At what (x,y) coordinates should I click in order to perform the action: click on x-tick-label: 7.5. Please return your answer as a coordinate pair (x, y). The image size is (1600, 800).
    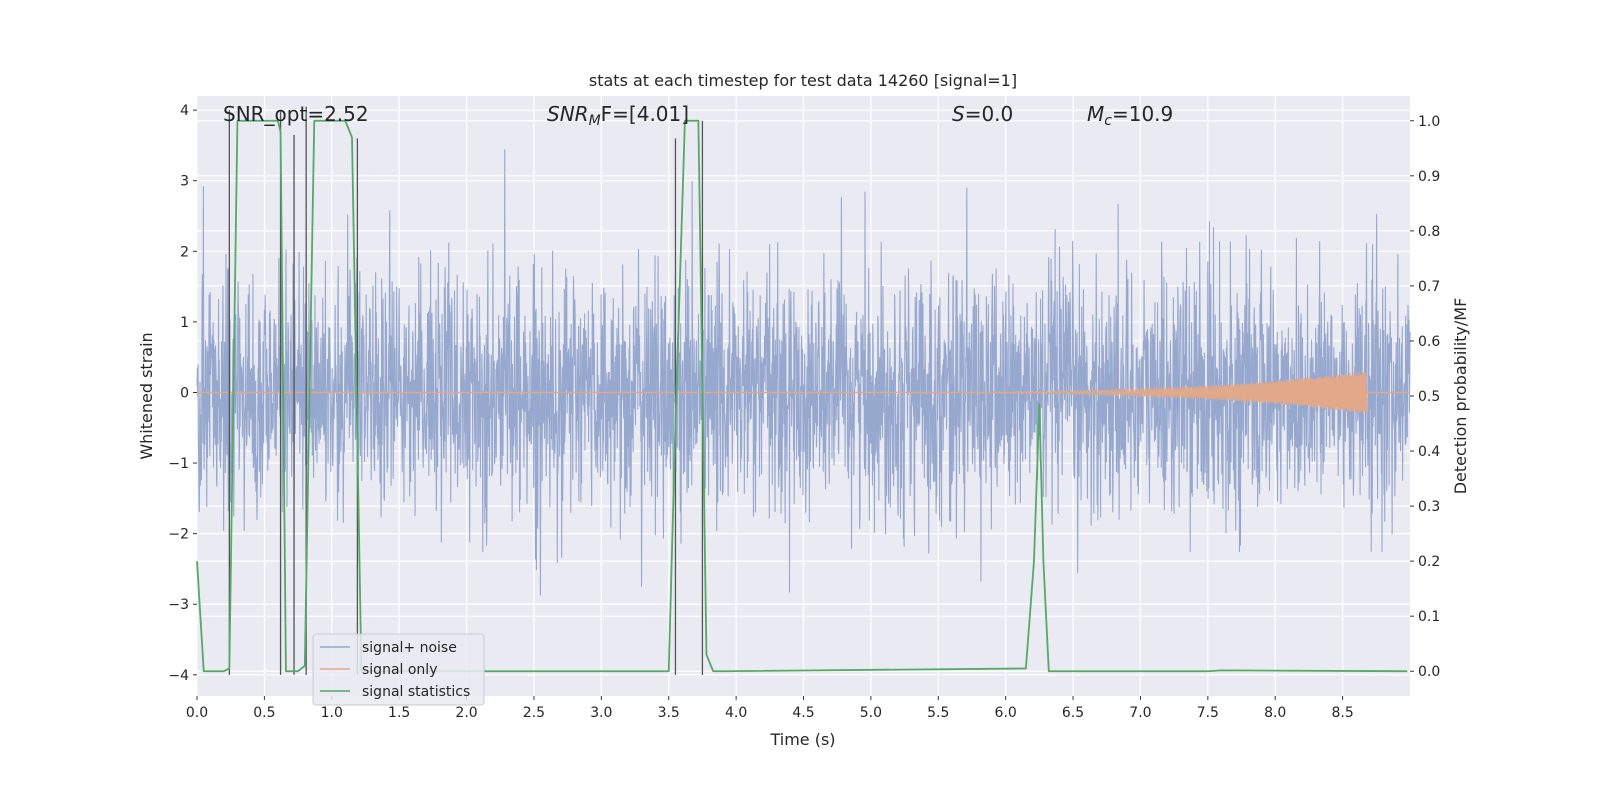
    Looking at the image, I should click on (1208, 713).